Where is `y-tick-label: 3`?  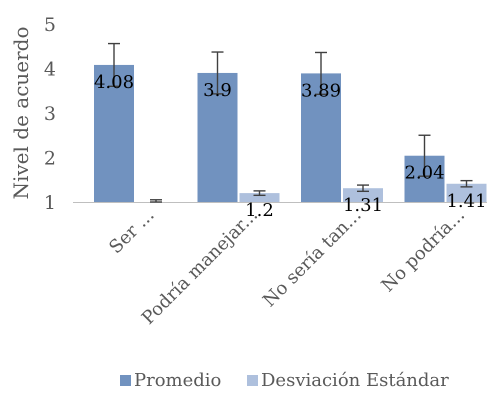
y-tick-label: 3 is located at coordinates (50, 114).